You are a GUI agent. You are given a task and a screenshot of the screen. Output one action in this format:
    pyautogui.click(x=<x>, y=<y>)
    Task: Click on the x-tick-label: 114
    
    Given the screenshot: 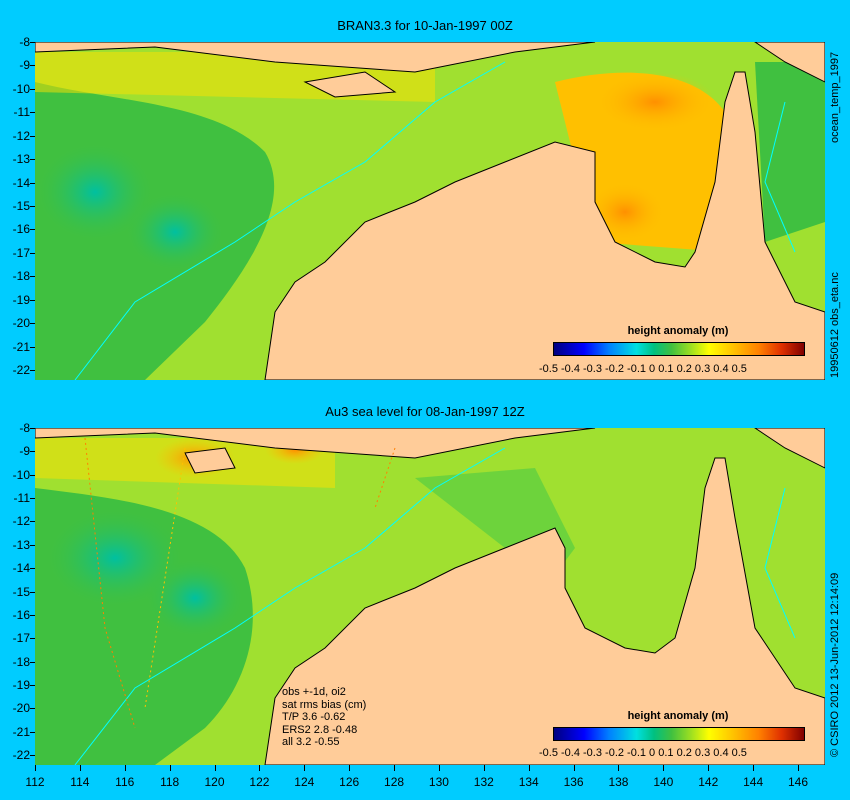 What is the action you would take?
    pyautogui.click(x=80, y=782)
    